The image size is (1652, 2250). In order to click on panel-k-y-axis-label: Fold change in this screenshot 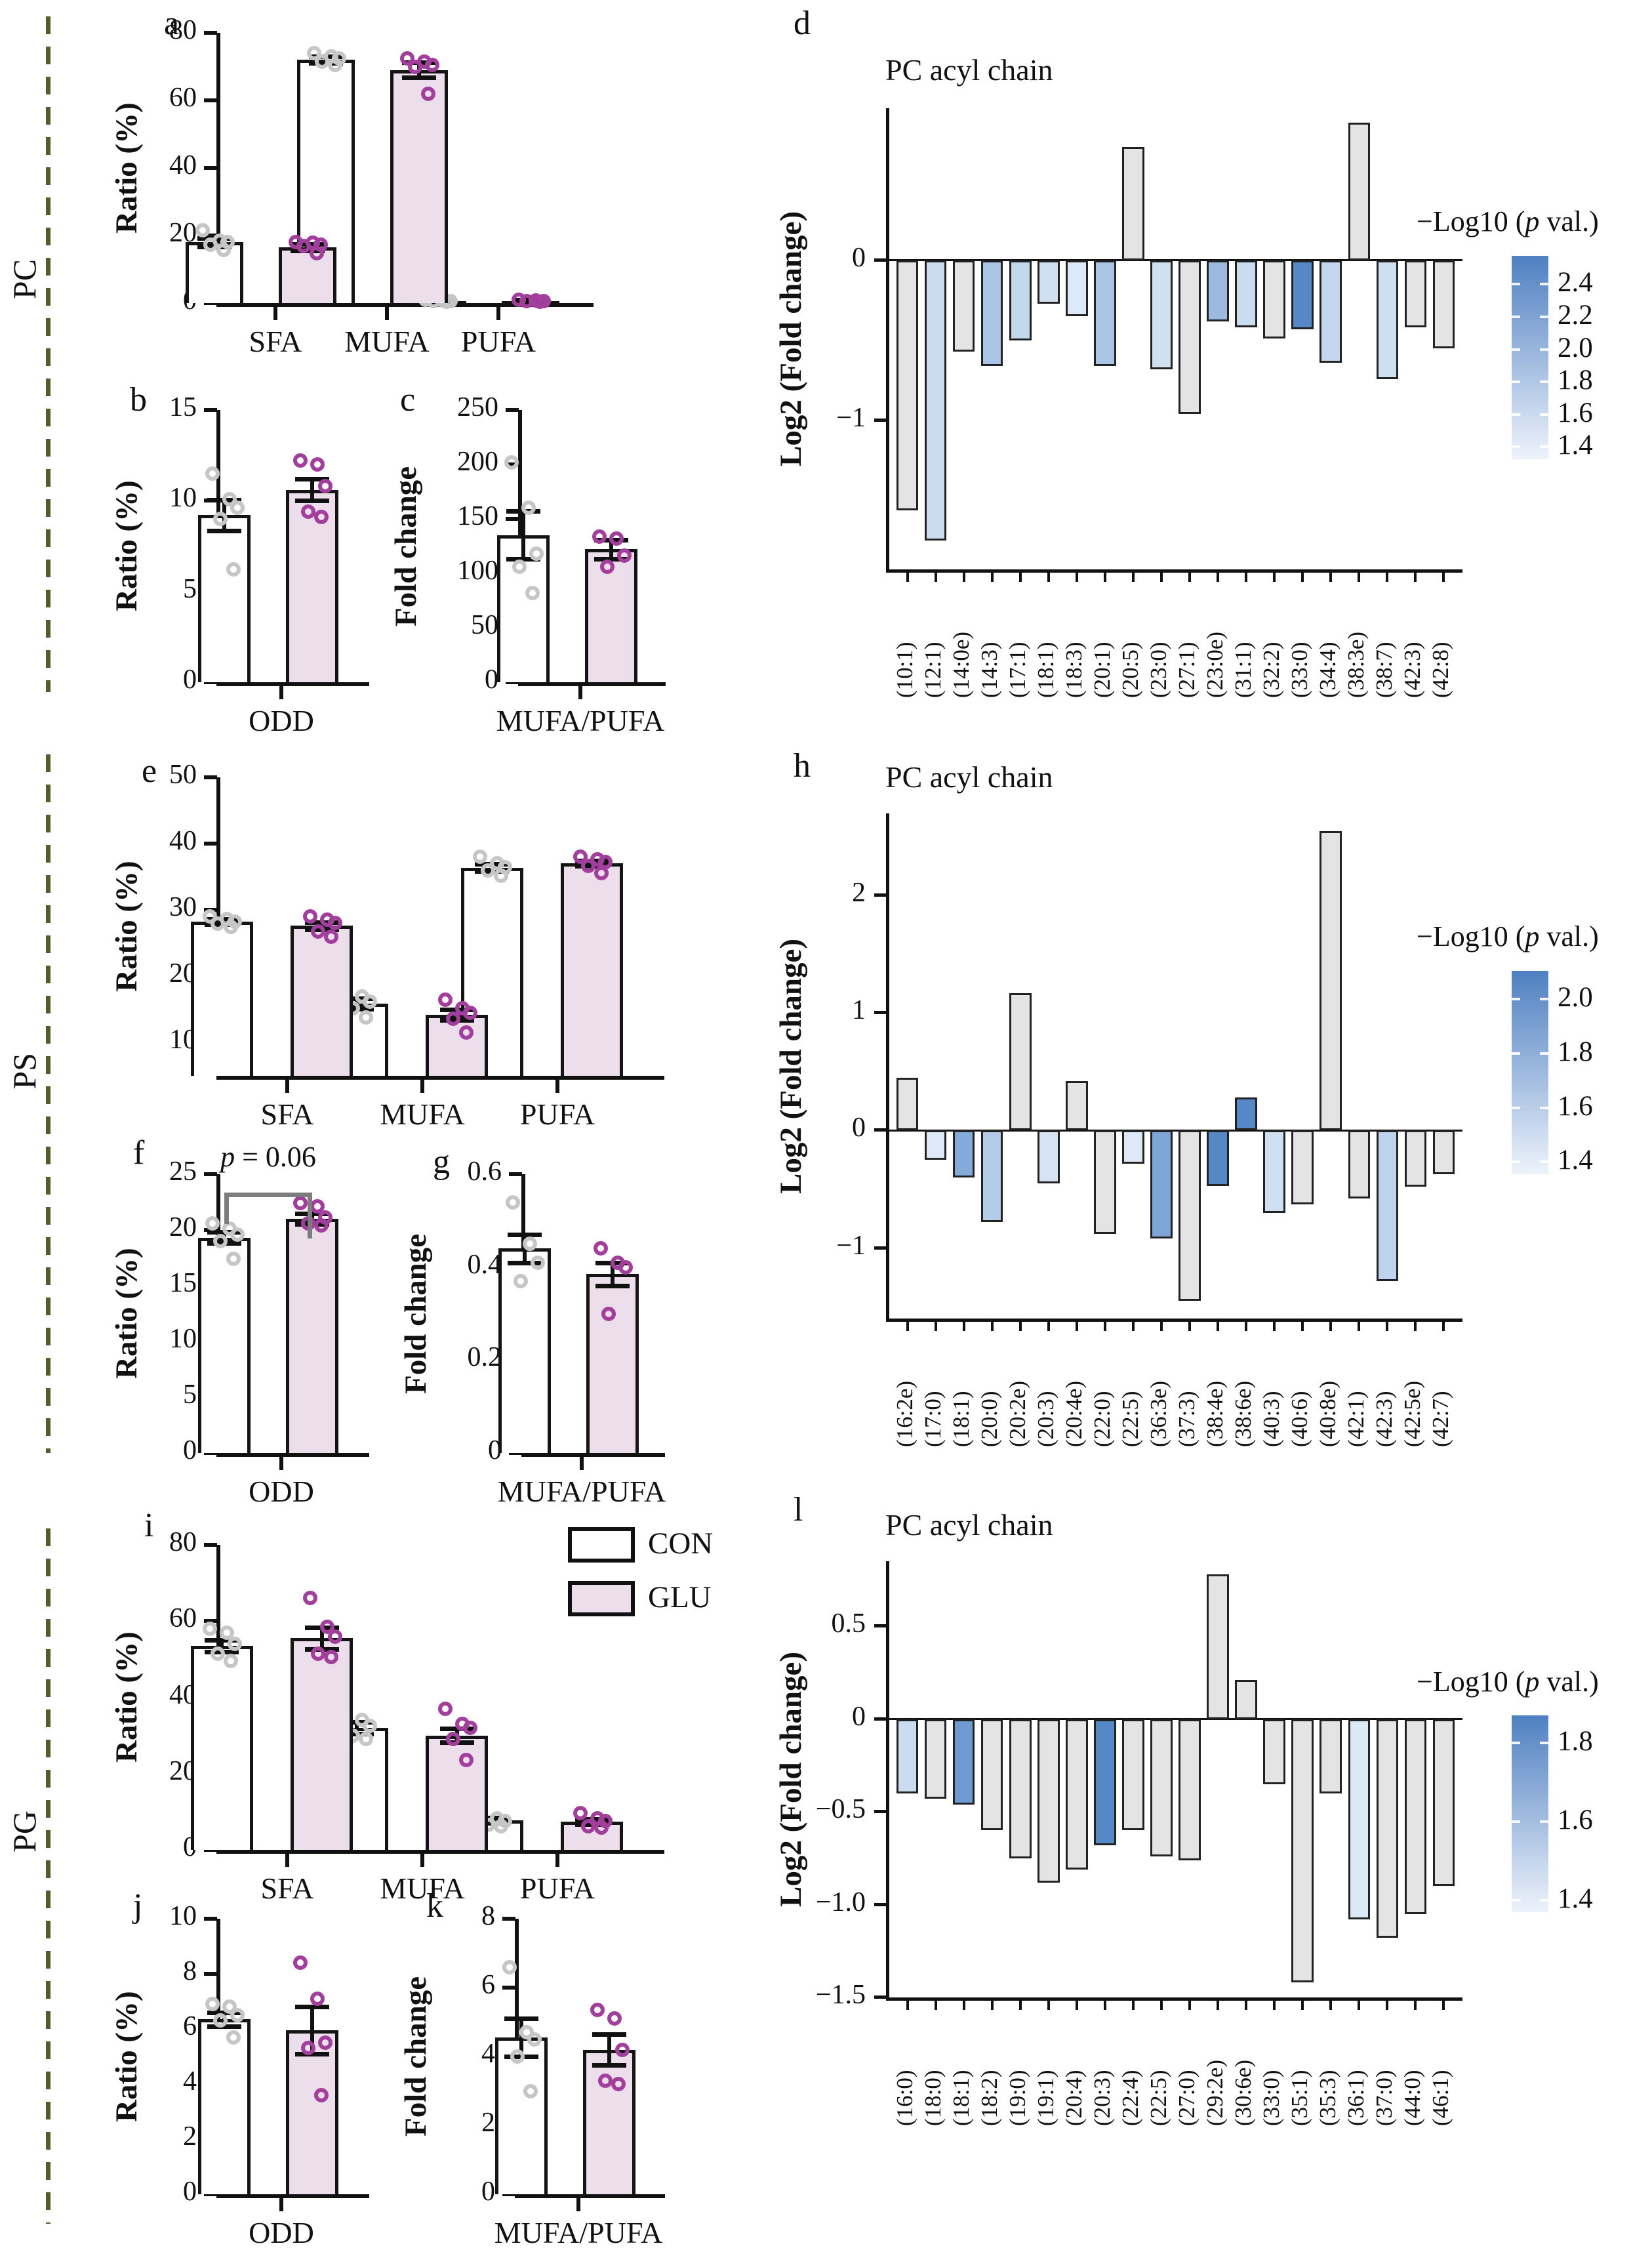, I will do `click(416, 2056)`.